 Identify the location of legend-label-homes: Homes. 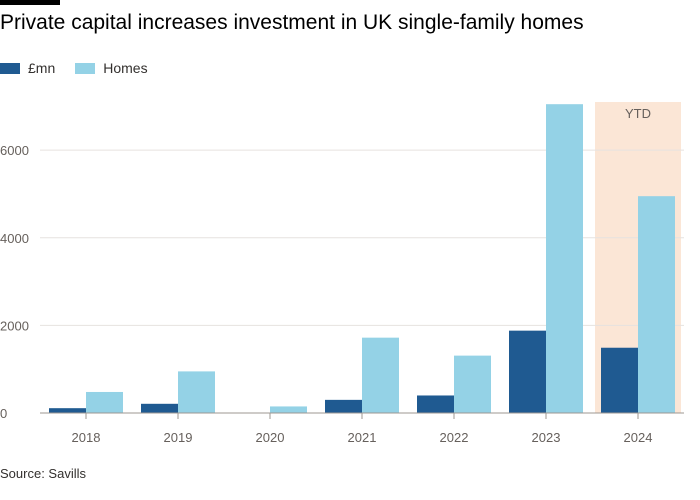
(125, 68).